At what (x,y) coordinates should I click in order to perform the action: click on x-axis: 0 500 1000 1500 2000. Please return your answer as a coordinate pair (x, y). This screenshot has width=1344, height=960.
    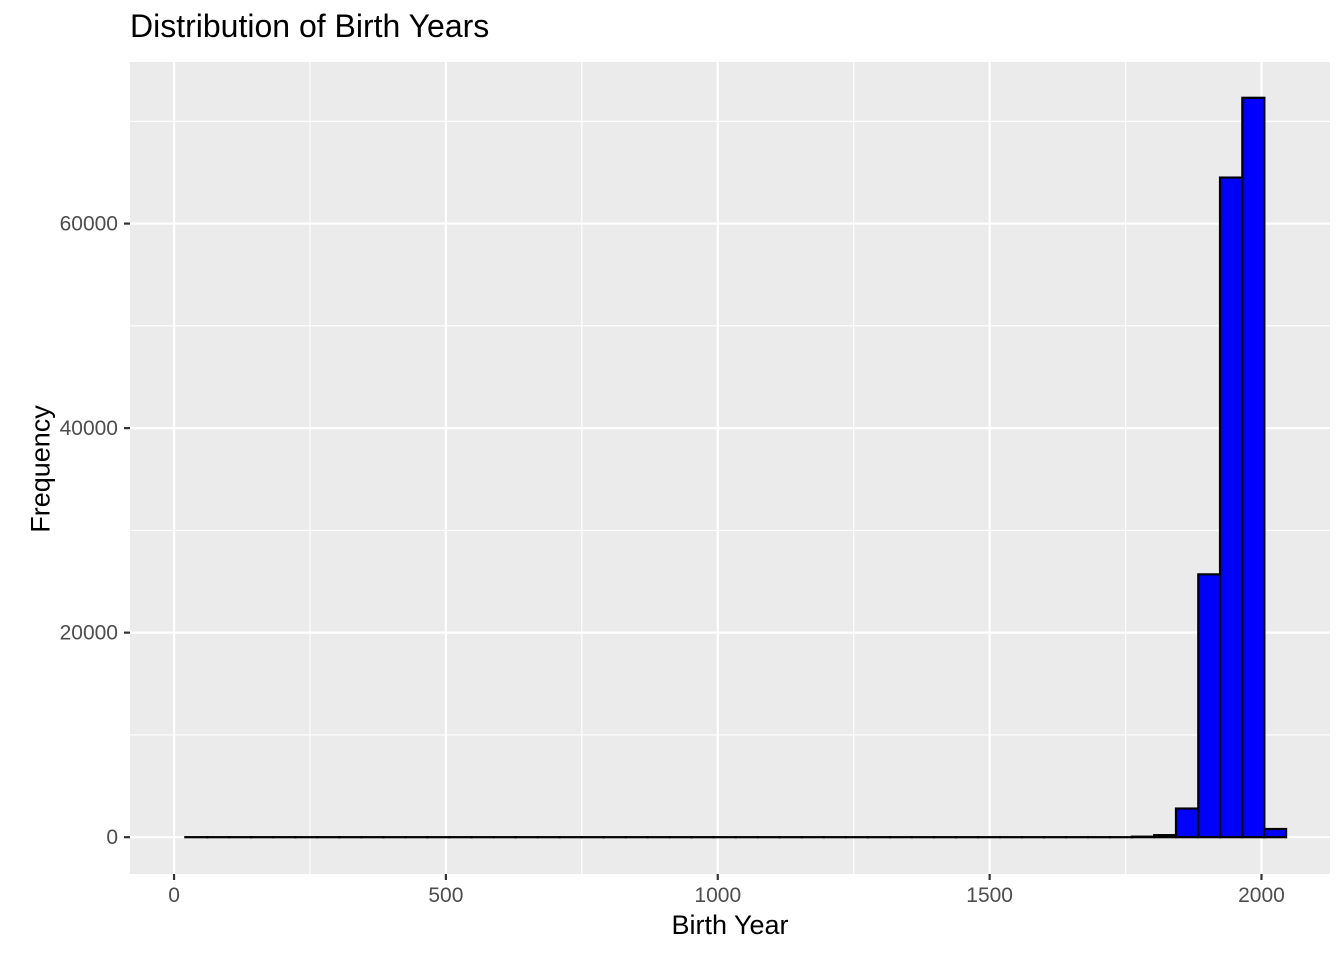
    Looking at the image, I should click on (726, 890).